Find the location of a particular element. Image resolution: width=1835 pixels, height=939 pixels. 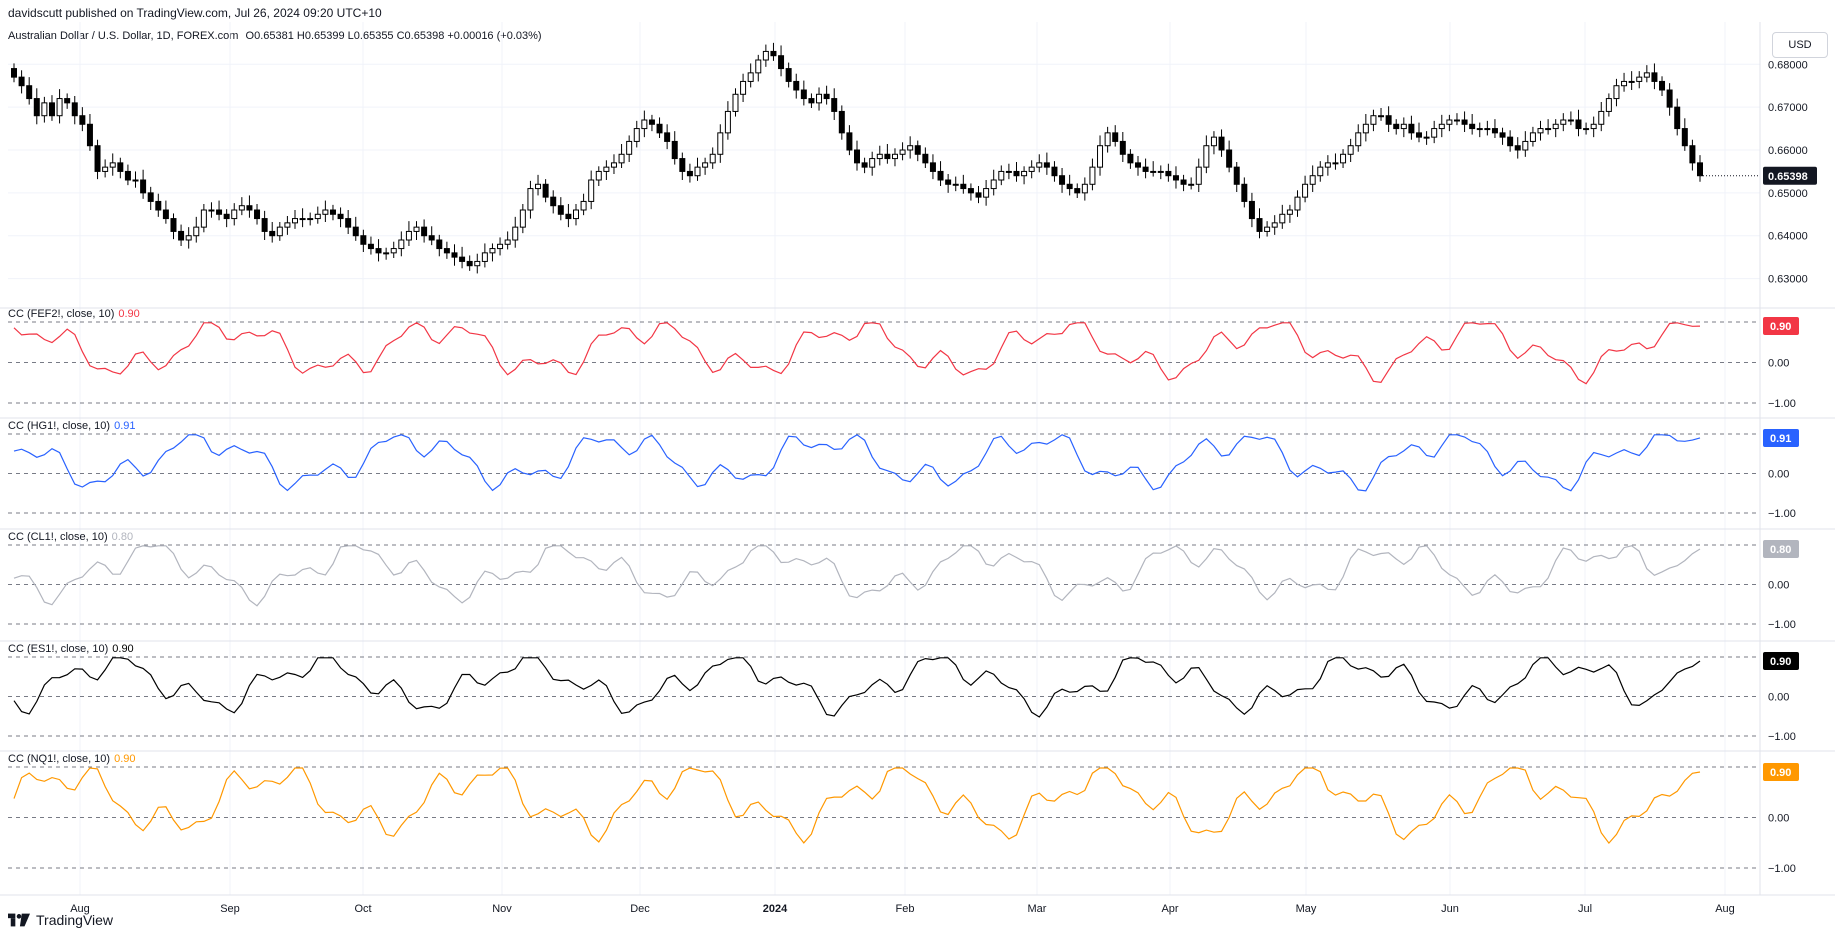

time-axis-label: Aug is located at coordinates (80, 909).